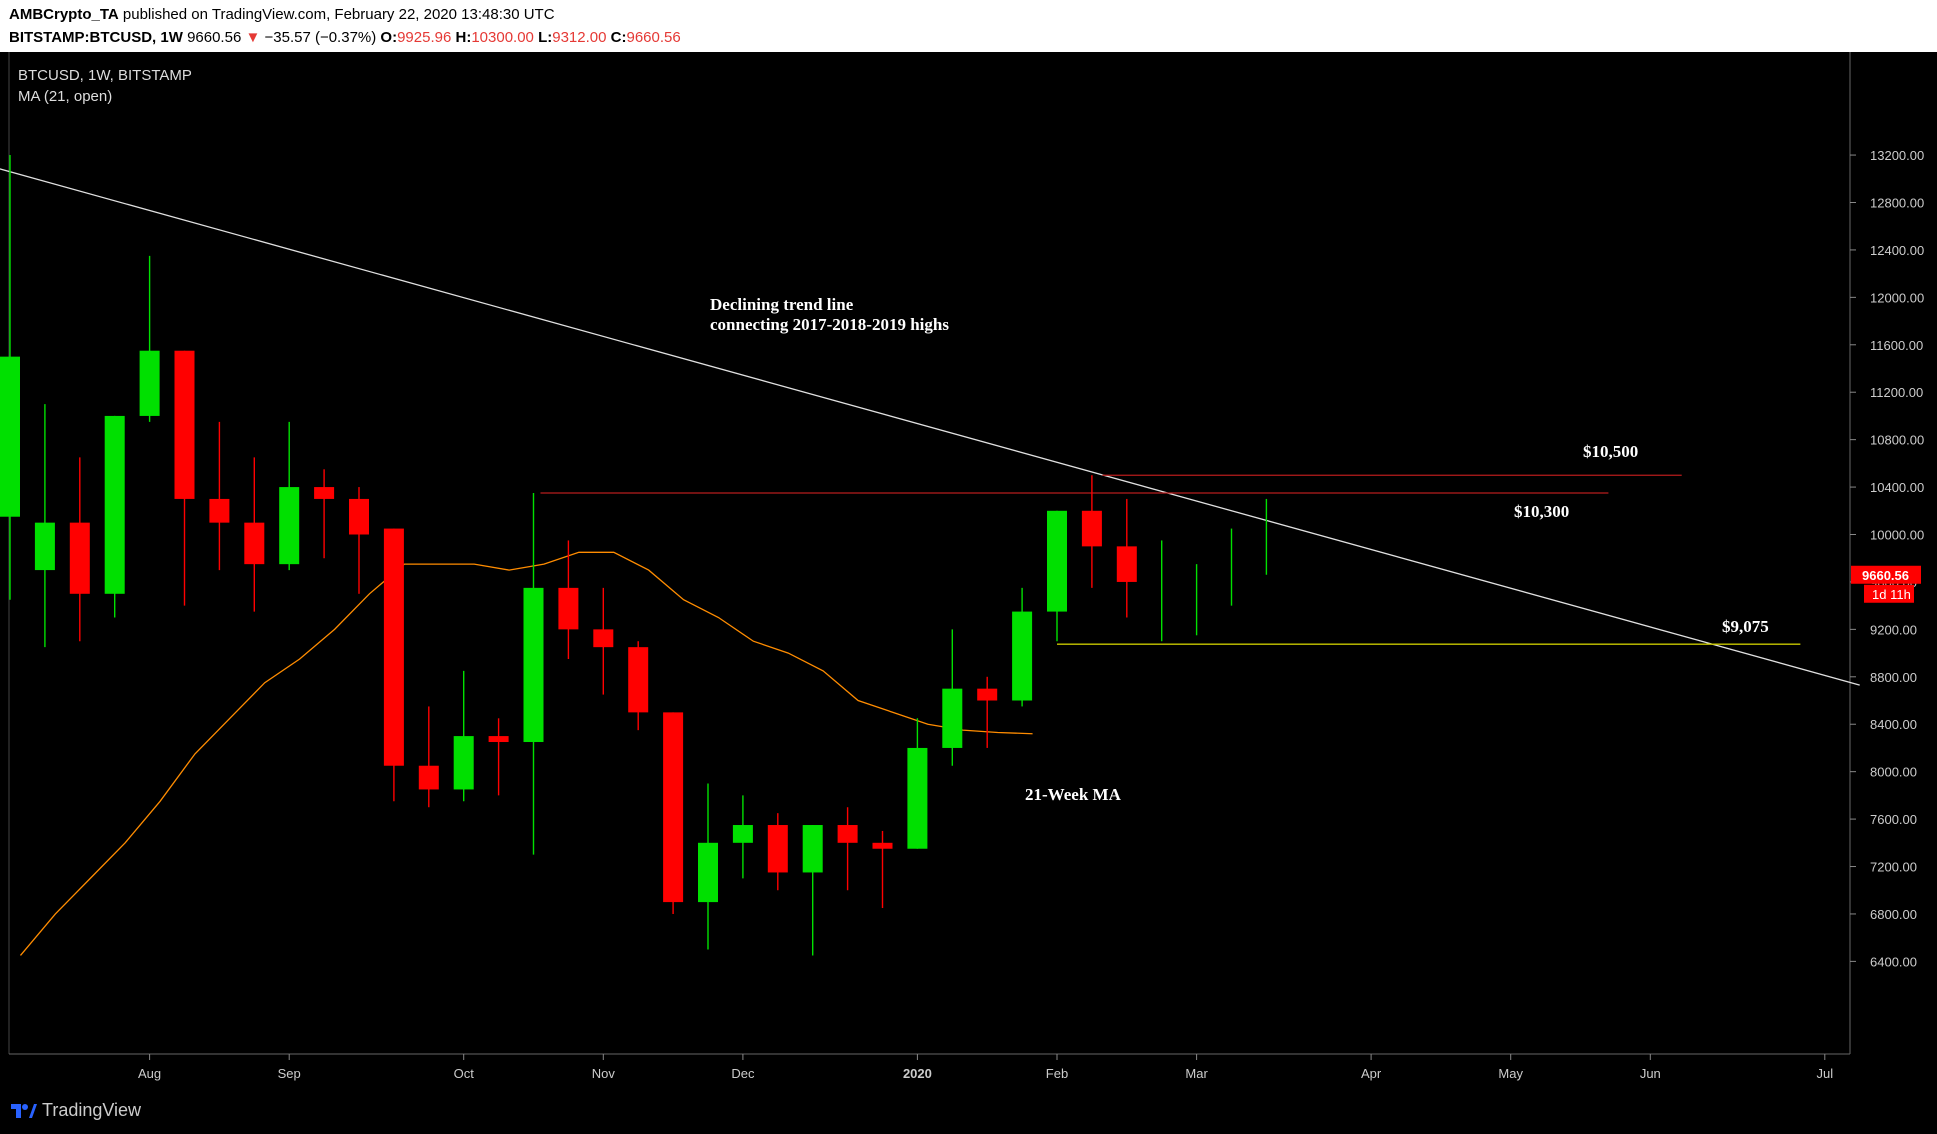 This screenshot has width=1937, height=1134. What do you see at coordinates (1893, 867) in the screenshot?
I see `y-tick-label: 7200.00` at bounding box center [1893, 867].